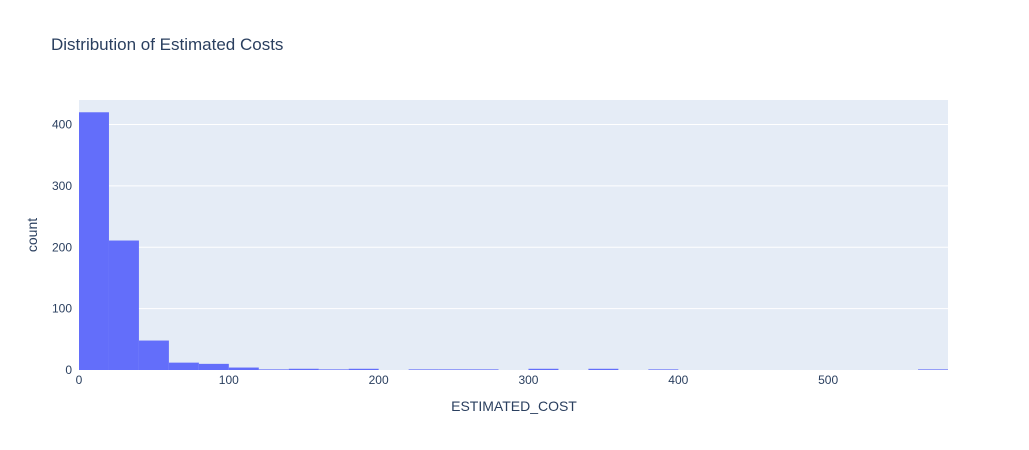 This screenshot has width=1029, height=450. I want to click on y-axis-ticks: 0 100 200 300 400, so click(62, 247).